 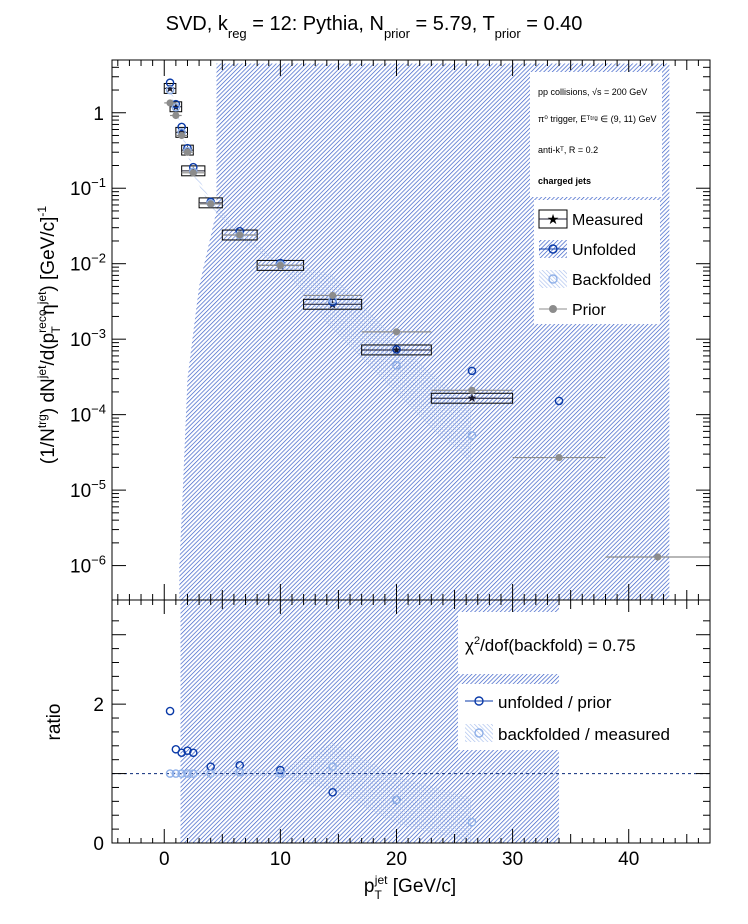 What do you see at coordinates (555, 702) in the screenshot?
I see `legend-label-unfolded-prior: unfolded / prior` at bounding box center [555, 702].